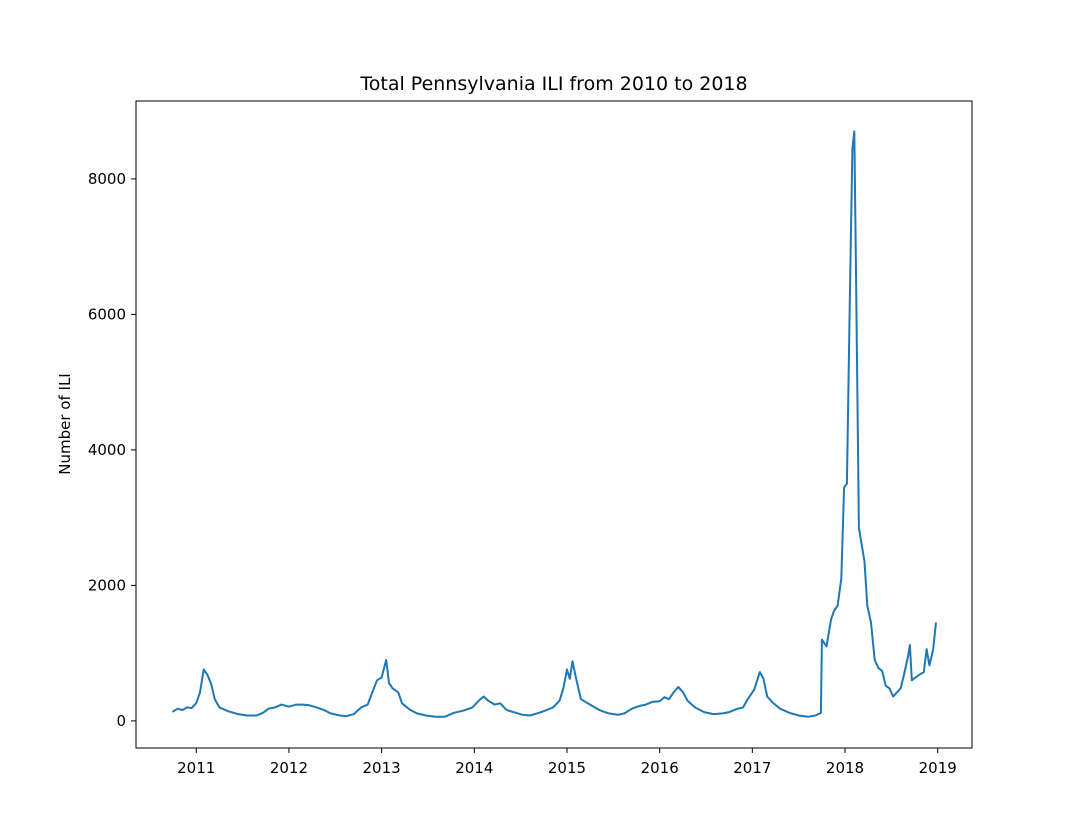 The width and height of the screenshot is (1080, 840). I want to click on y-axis: 0 2000 4000 6000 8000, so click(112, 450).